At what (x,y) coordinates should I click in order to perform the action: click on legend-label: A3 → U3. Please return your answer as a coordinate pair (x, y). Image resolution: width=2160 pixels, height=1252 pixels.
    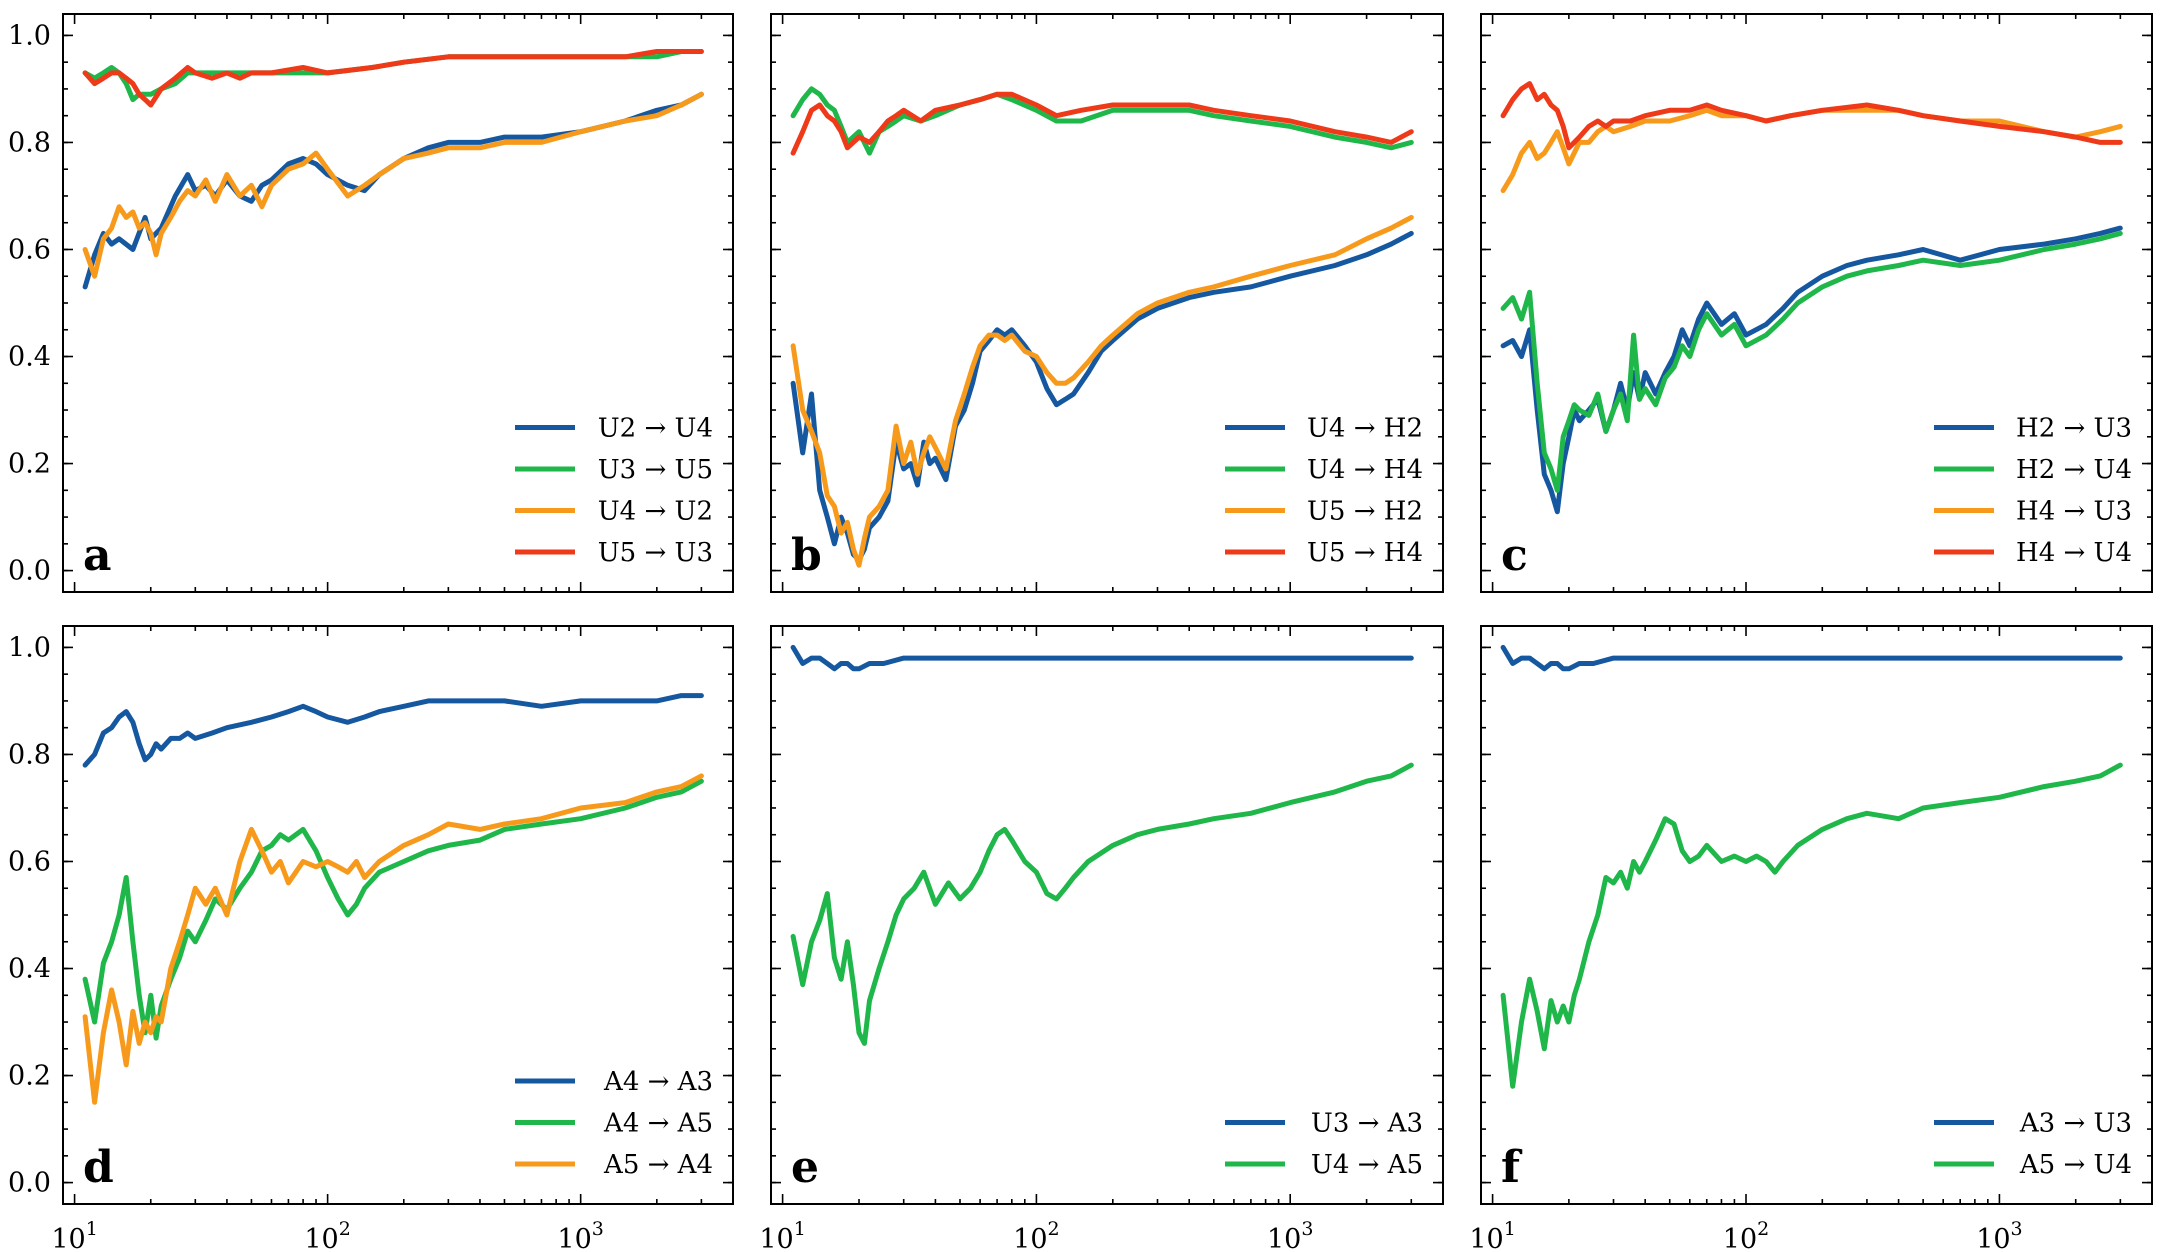
    Looking at the image, I should click on (2075, 1124).